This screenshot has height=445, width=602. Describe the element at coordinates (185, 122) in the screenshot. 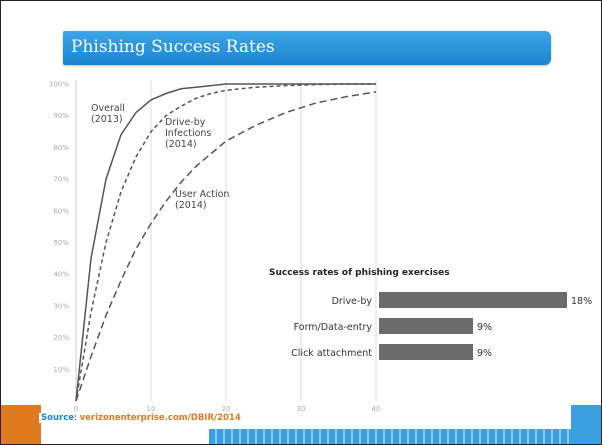

I see `series-label: Drive-by` at that location.